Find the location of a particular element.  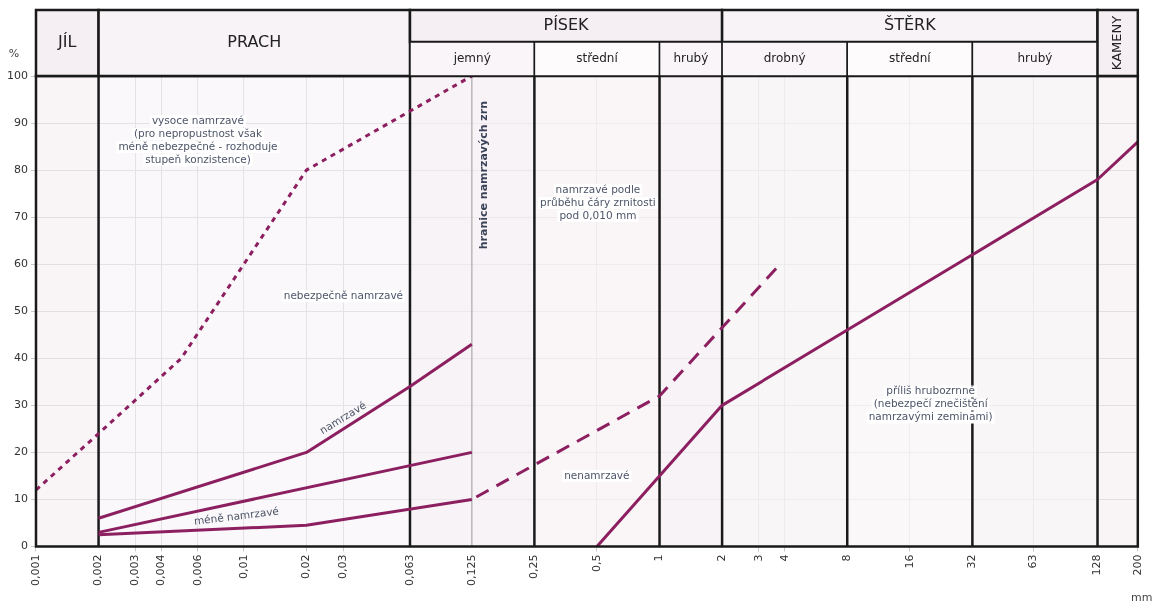

y-tick-label: 100 is located at coordinates (17, 75).